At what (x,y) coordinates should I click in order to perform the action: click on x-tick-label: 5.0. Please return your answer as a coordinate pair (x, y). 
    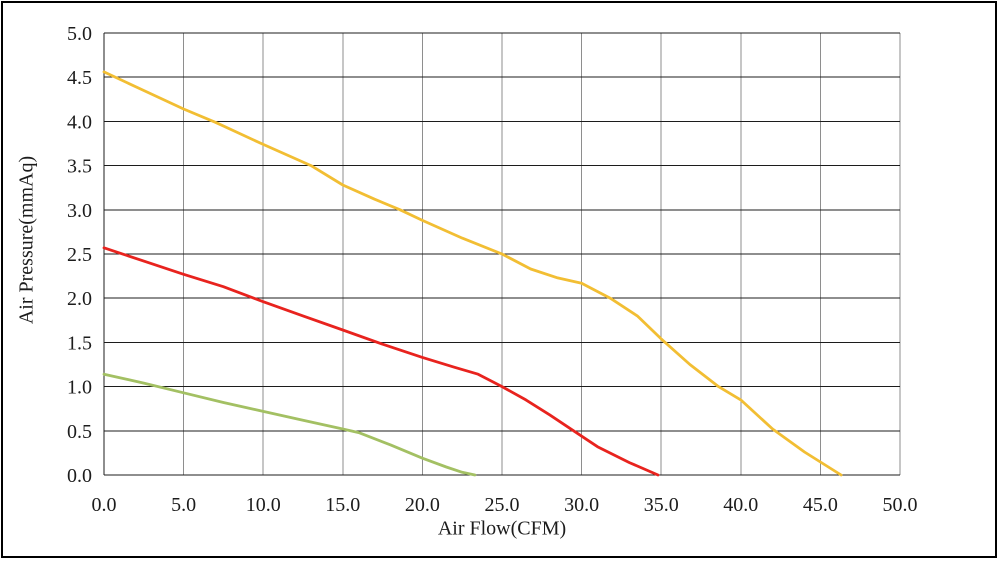
    Looking at the image, I should click on (183, 505).